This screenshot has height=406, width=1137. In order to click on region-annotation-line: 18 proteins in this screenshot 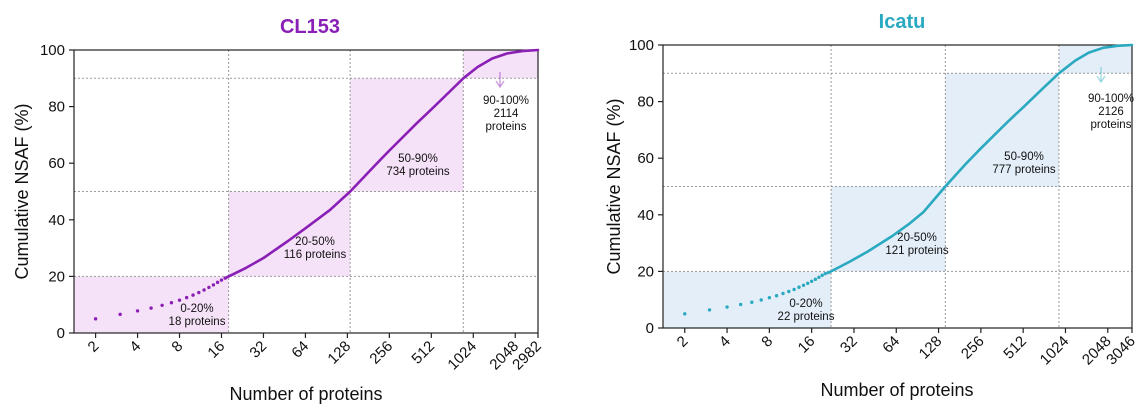, I will do `click(197, 322)`.